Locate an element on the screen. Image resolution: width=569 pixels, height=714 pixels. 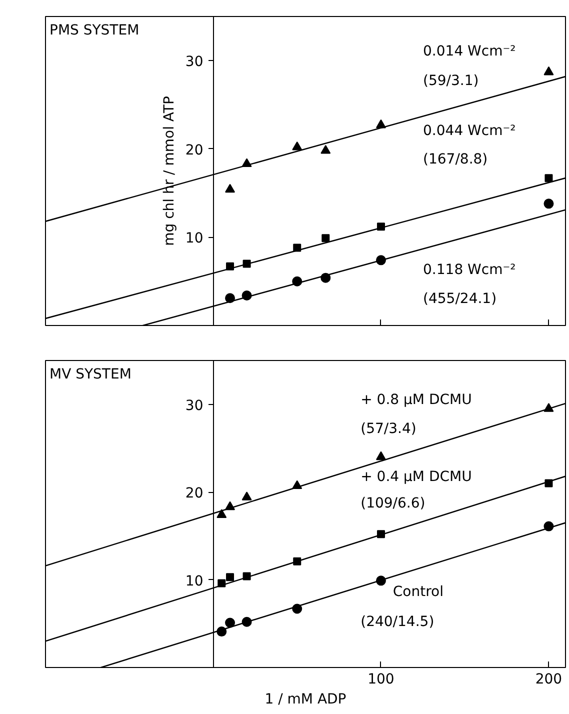
x-axis-title: 1 / mM ADP is located at coordinates (305, 700).